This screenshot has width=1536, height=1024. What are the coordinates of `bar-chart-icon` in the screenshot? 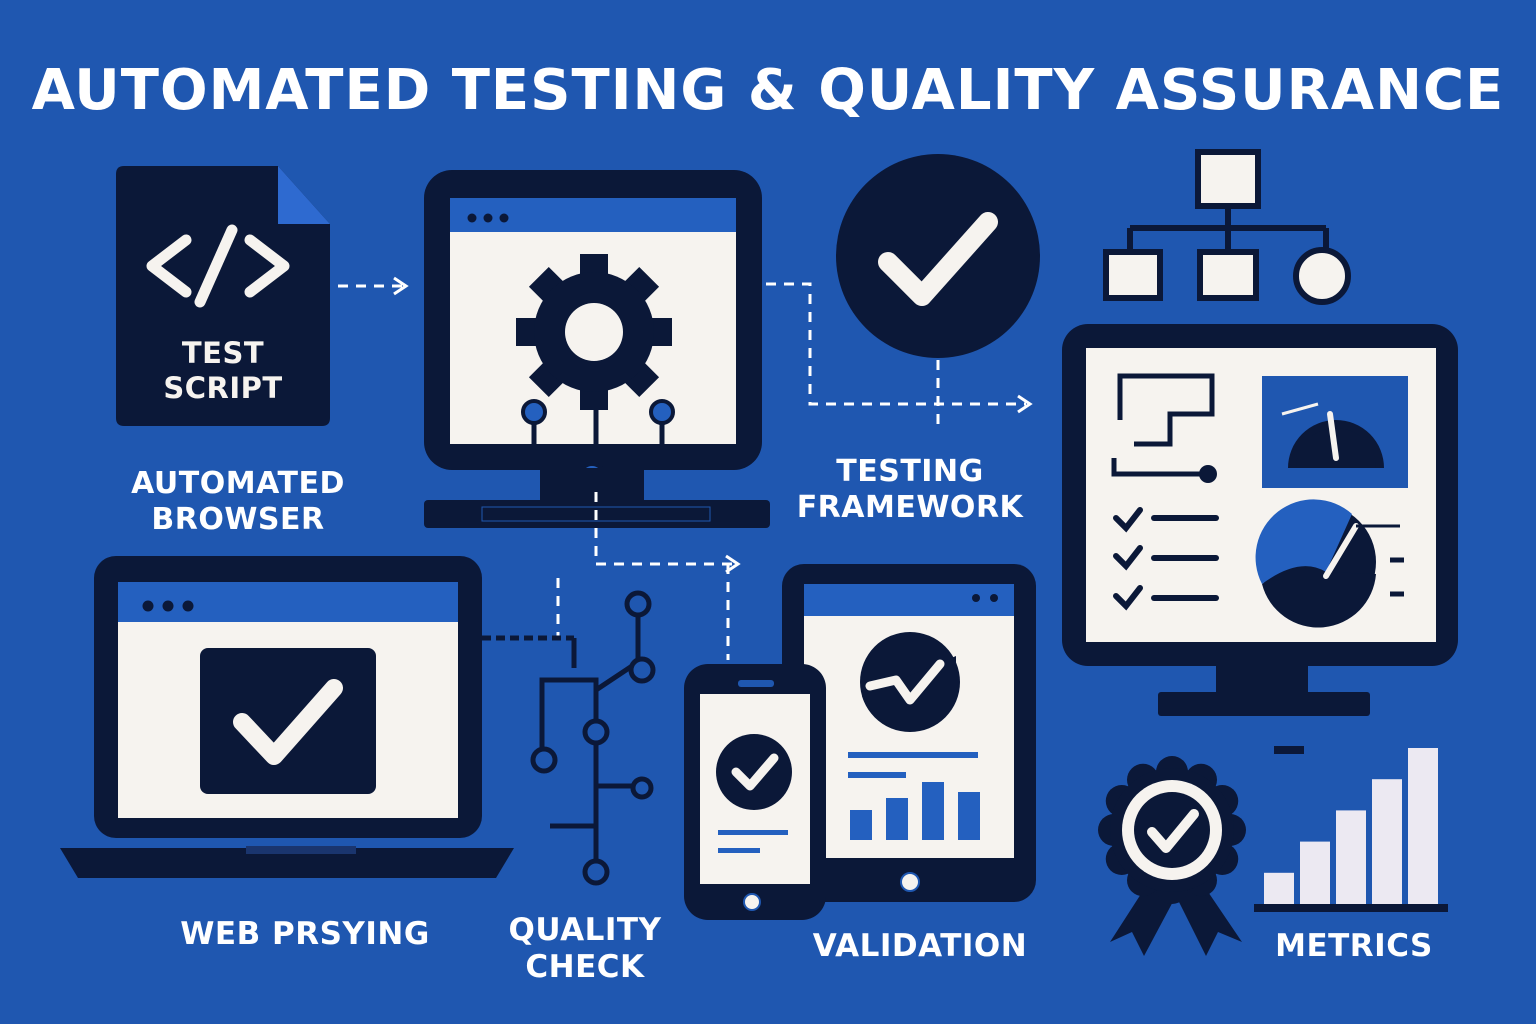 It's located at (1351, 829).